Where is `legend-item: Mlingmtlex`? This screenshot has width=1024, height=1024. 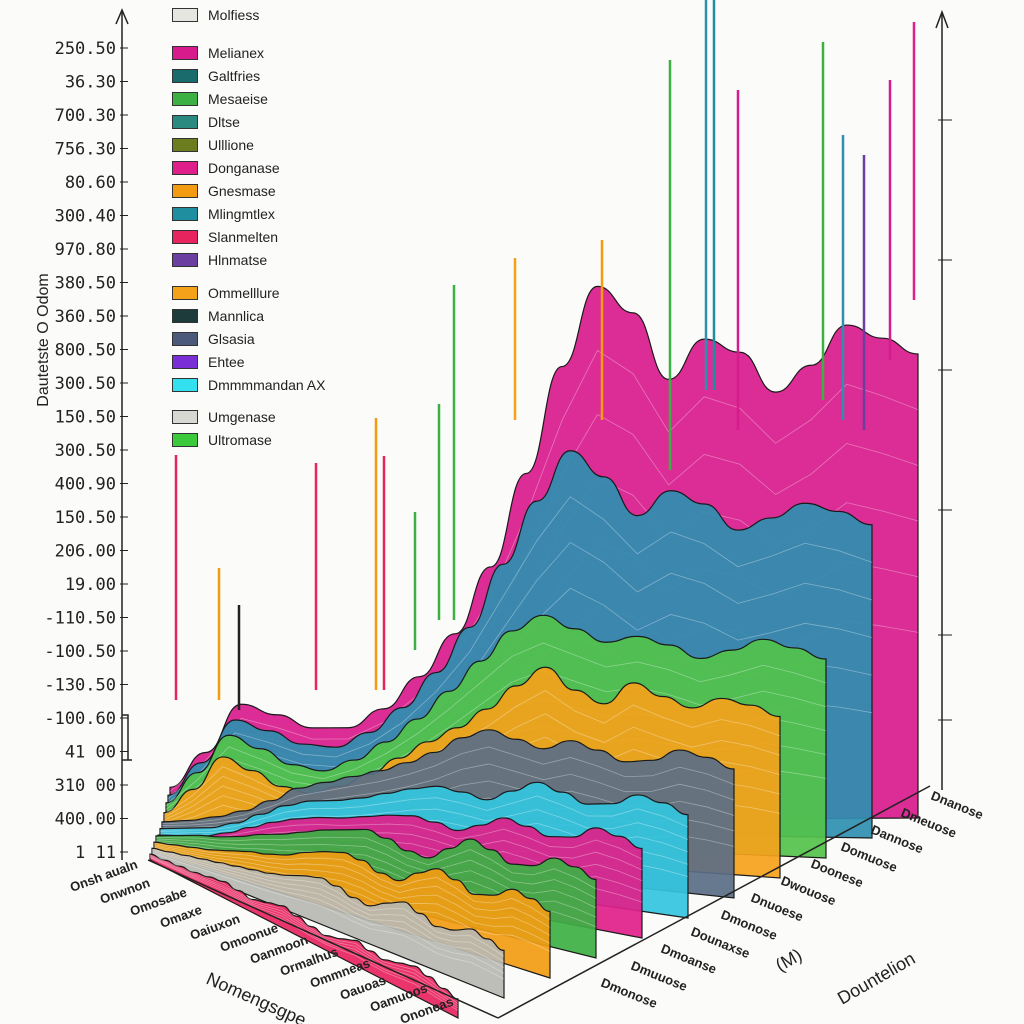
legend-item: Mlingmtlex is located at coordinates (223, 214).